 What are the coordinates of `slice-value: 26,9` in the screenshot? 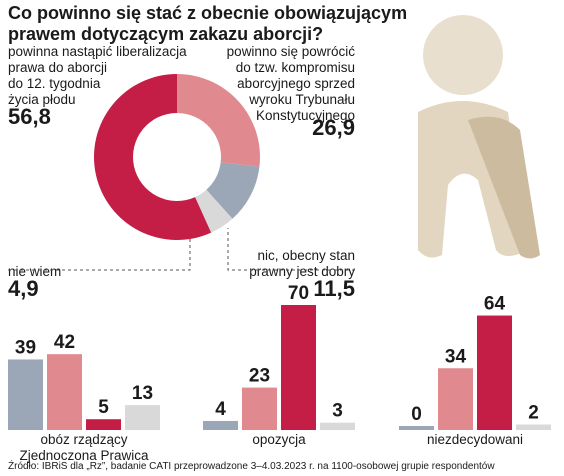 It's located at (333, 127).